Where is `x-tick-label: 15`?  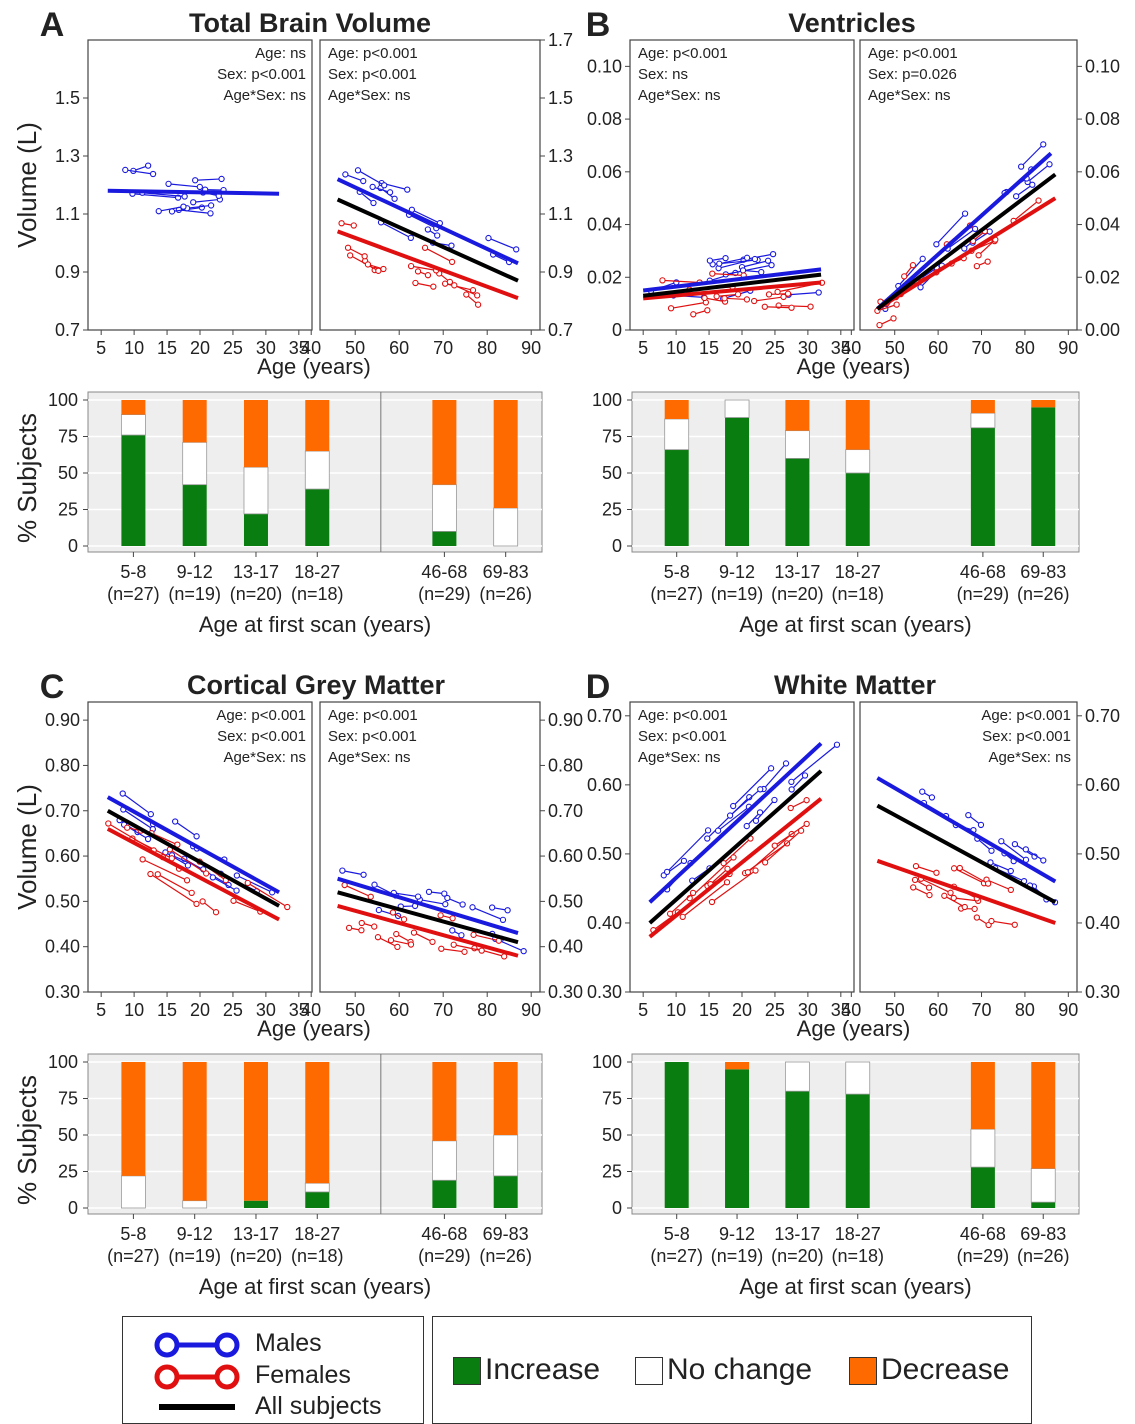
x-tick-label: 15 is located at coordinates (167, 1010).